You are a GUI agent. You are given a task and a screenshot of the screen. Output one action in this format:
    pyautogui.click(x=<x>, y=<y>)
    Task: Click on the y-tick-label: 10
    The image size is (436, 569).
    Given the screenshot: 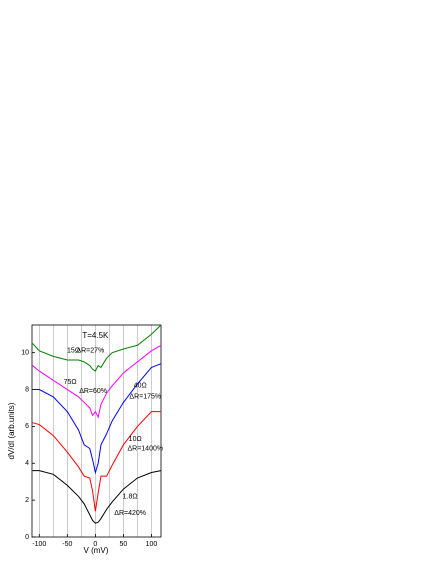 What is the action you would take?
    pyautogui.click(x=25, y=352)
    